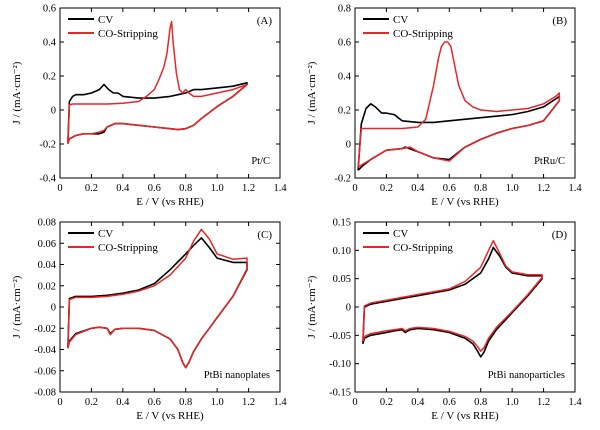  I want to click on y-tick-label: 0.02, so click(47, 286).